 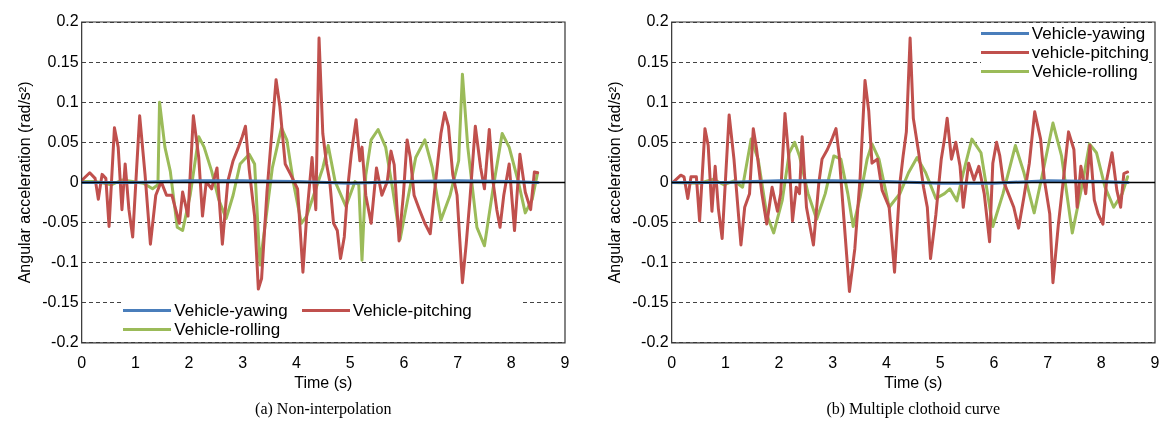 What do you see at coordinates (913, 409) in the screenshot?
I see `text: (b) Multiple clothoid curve` at bounding box center [913, 409].